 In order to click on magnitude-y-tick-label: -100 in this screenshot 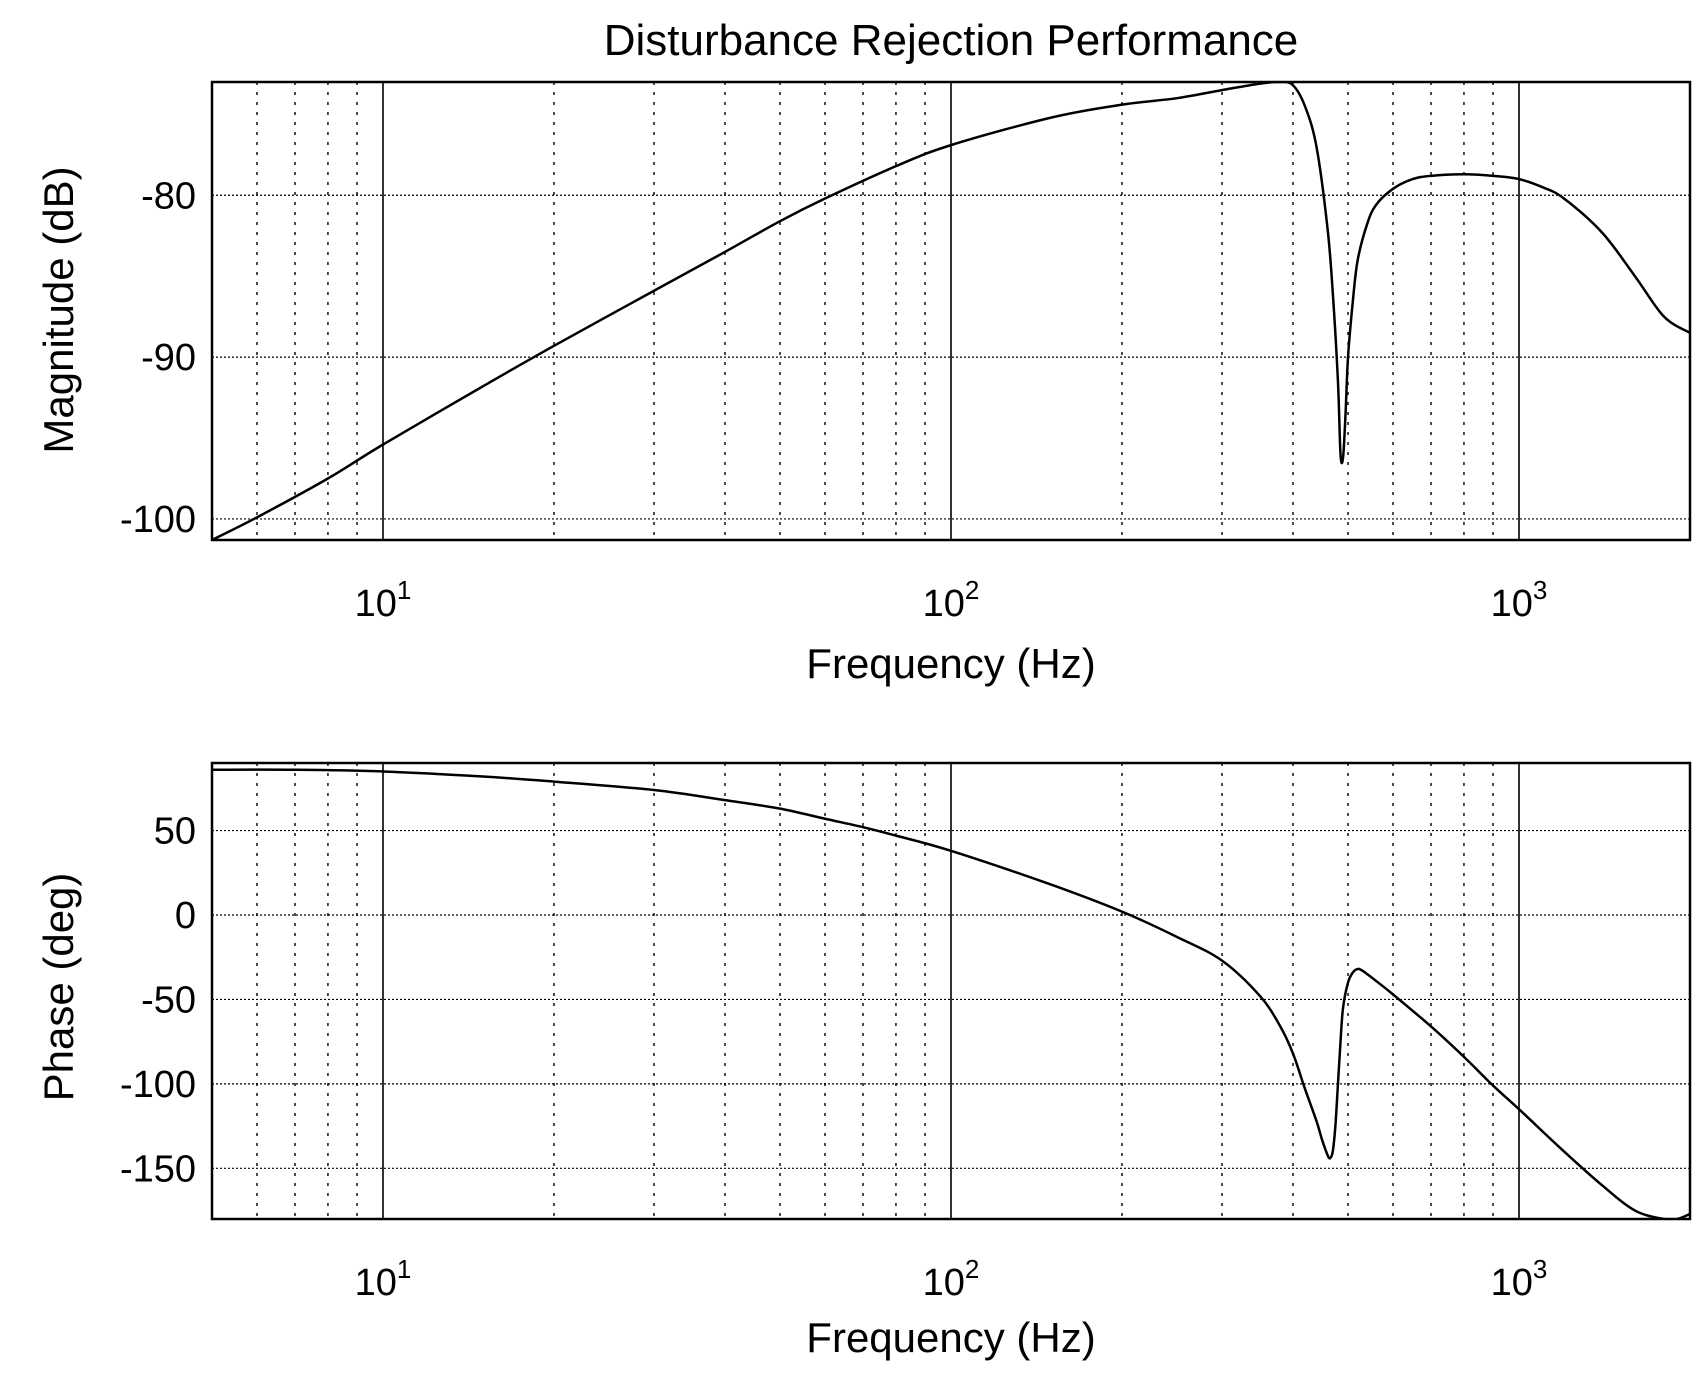, I will do `click(158, 520)`.